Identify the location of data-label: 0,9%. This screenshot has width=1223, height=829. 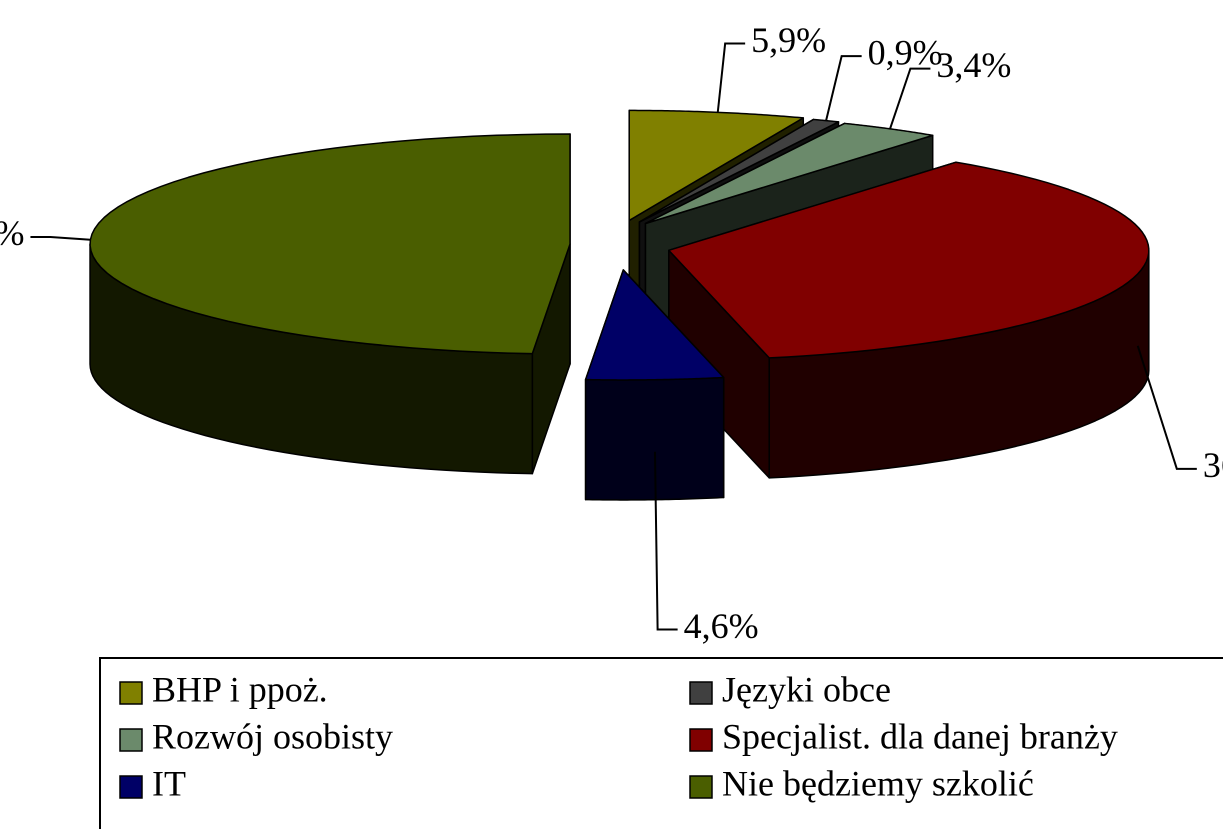
(905, 52).